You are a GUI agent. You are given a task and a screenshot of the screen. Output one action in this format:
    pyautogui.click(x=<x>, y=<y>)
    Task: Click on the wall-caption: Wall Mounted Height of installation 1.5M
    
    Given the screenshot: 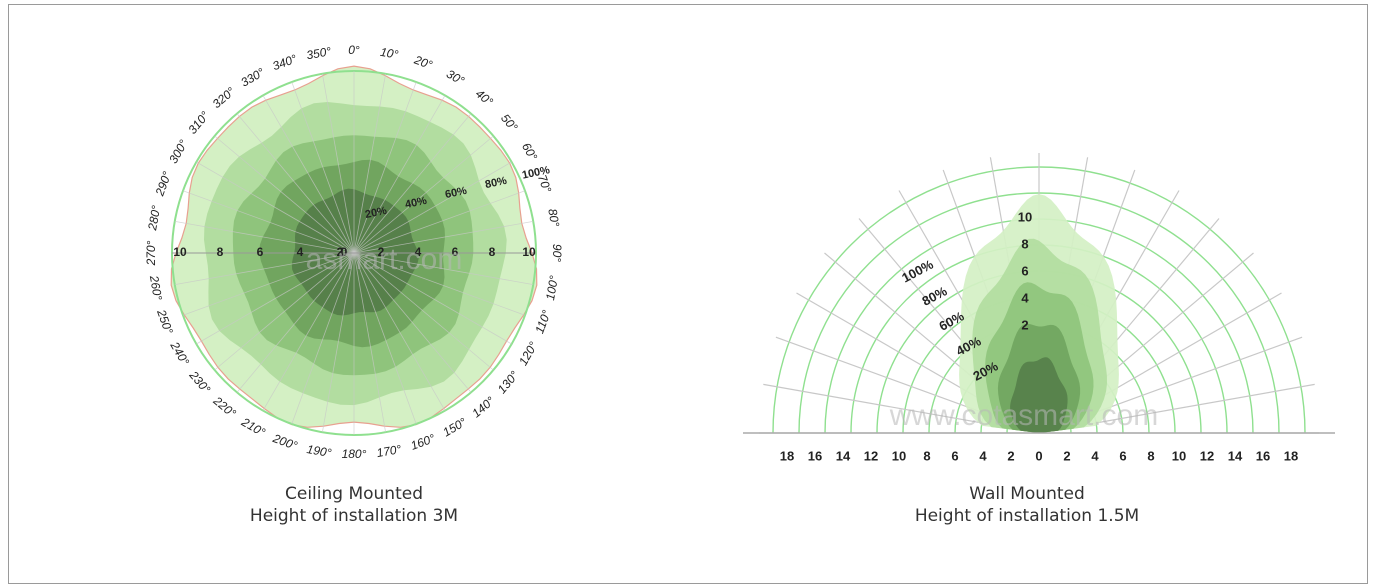 What is the action you would take?
    pyautogui.click(x=1027, y=505)
    